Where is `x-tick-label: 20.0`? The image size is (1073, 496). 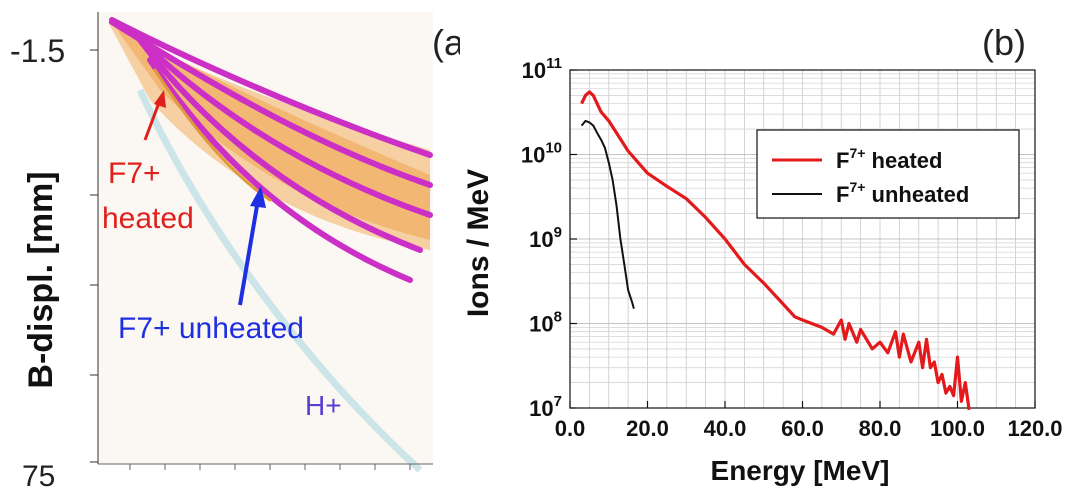 x-tick-label: 20.0 is located at coordinates (647, 428).